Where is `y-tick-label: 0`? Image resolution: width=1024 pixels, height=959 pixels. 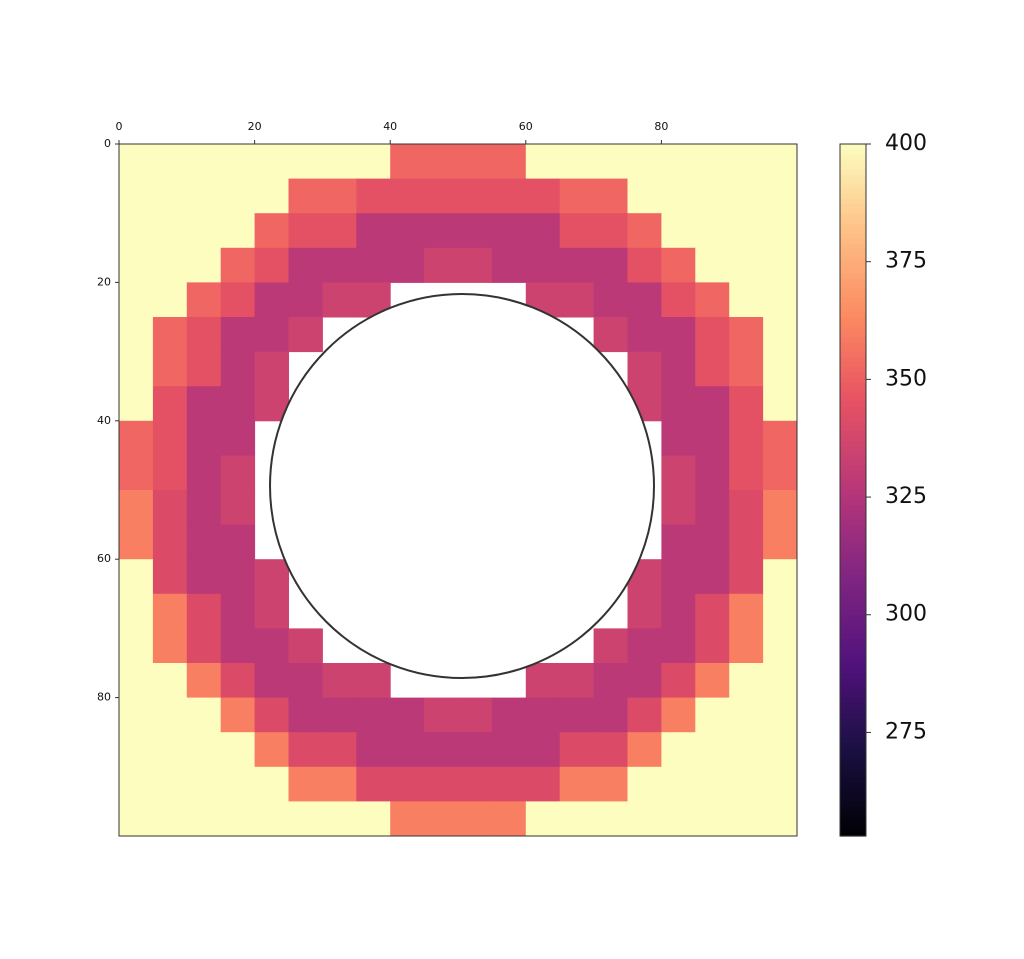
y-tick-label: 0 is located at coordinates (107, 143).